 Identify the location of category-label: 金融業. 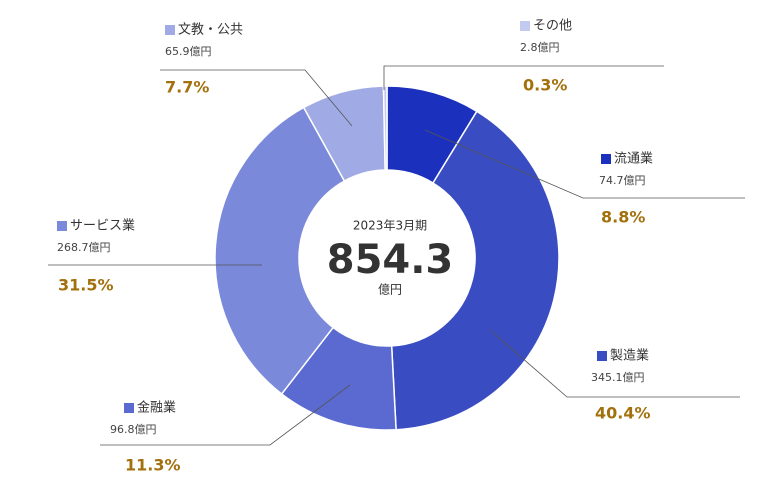
(156, 408).